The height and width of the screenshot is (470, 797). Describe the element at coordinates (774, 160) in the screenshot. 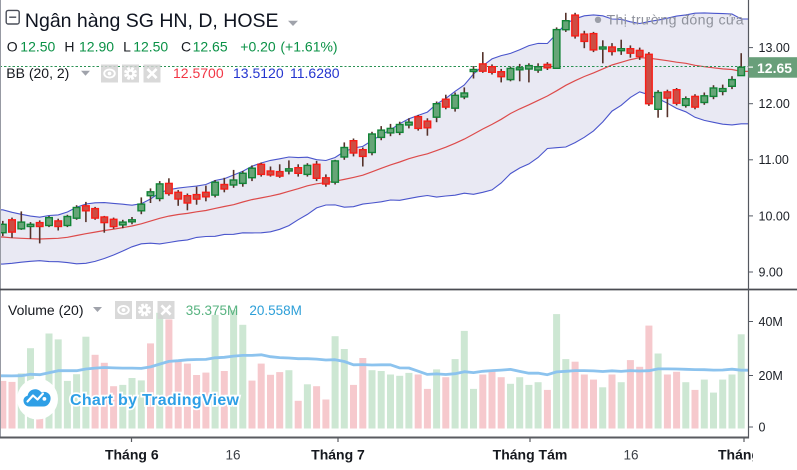

I see `svg-text: 11.00` at that location.